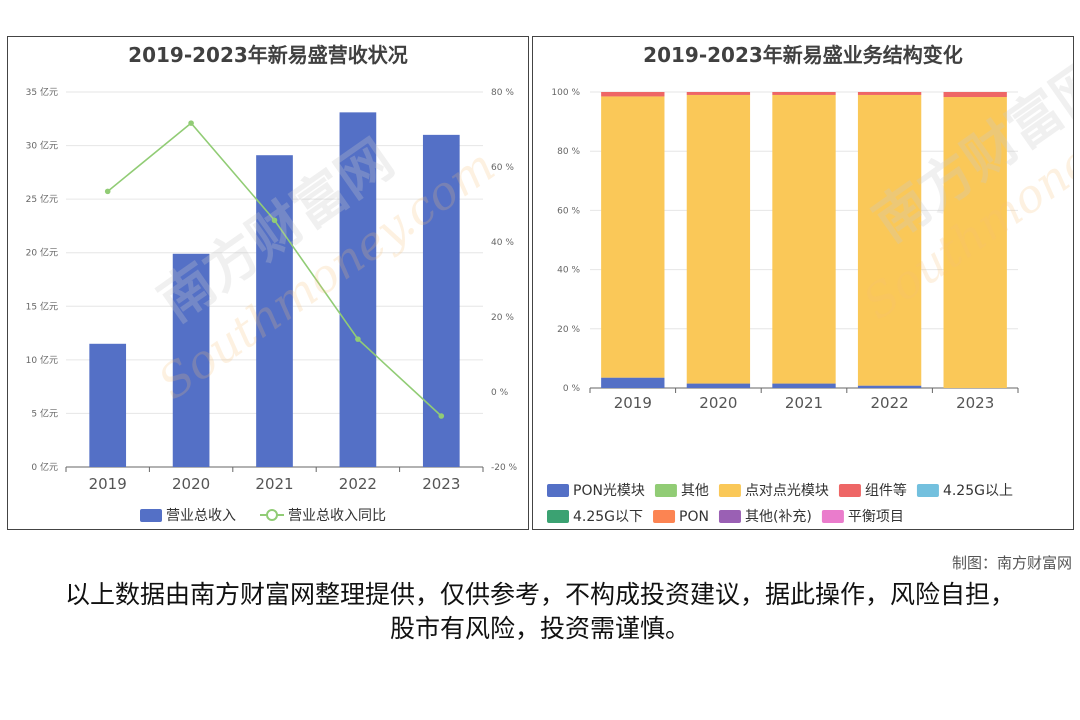  Describe the element at coordinates (886, 490) in the screenshot. I see `legend-label: 组件等` at that location.